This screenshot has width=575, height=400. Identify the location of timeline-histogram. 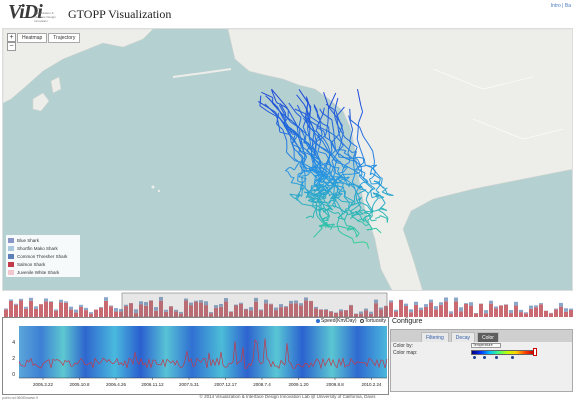
(287, 304).